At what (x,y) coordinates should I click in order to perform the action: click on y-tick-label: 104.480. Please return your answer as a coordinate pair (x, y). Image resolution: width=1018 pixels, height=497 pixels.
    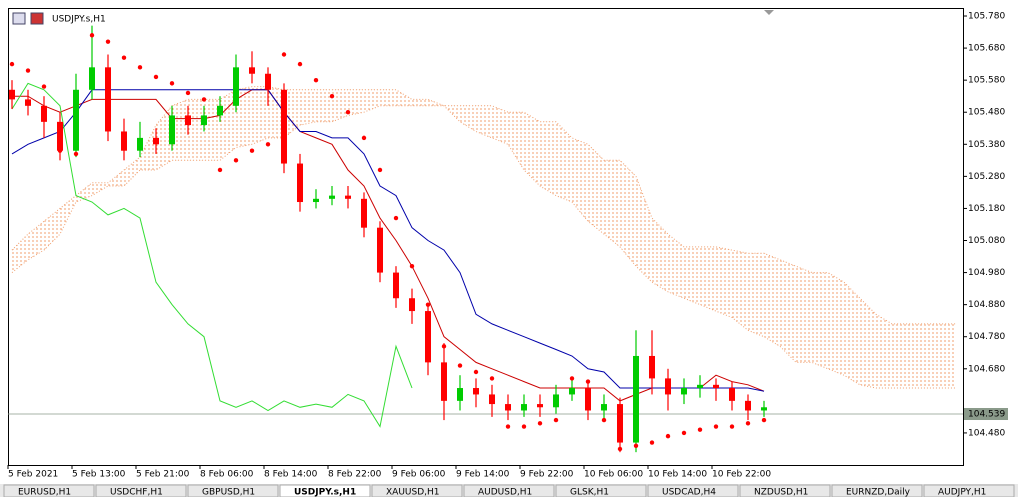
    Looking at the image, I should click on (986, 433).